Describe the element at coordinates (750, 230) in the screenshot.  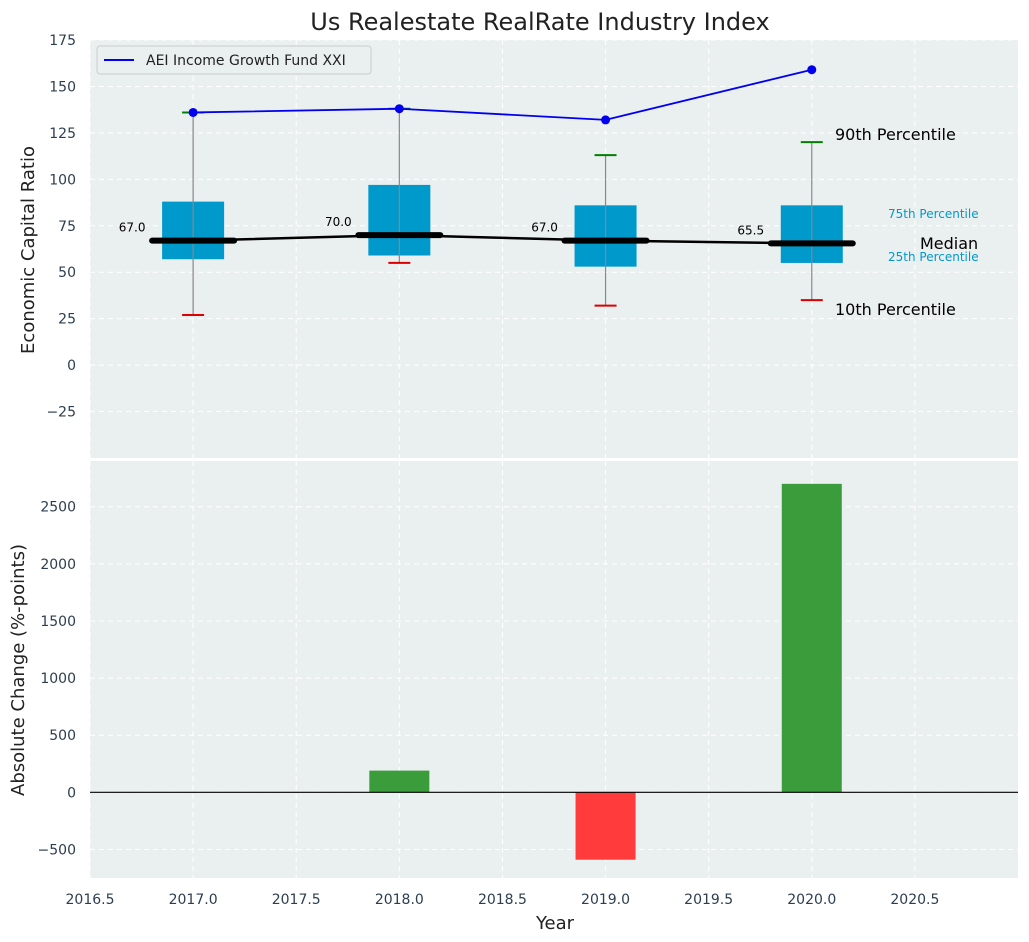
I see `median-value-label: 65.5` at that location.